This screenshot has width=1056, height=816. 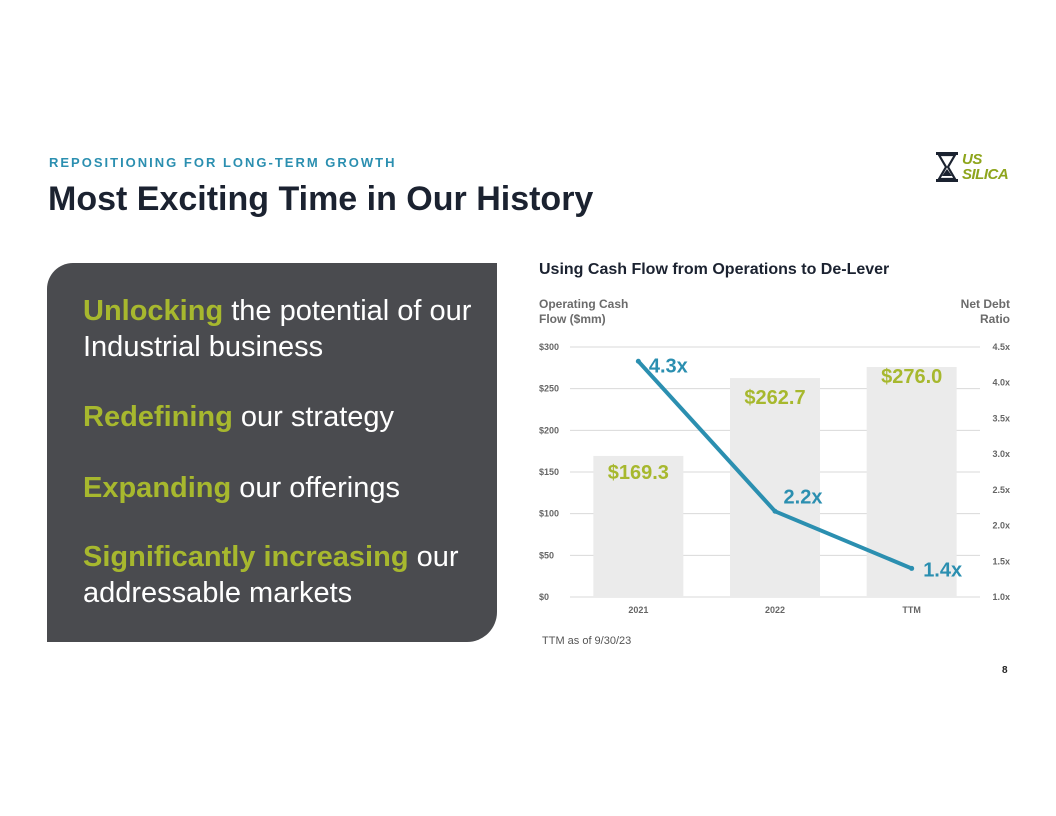 What do you see at coordinates (549, 347) in the screenshot?
I see `left-tick-label: $300` at bounding box center [549, 347].